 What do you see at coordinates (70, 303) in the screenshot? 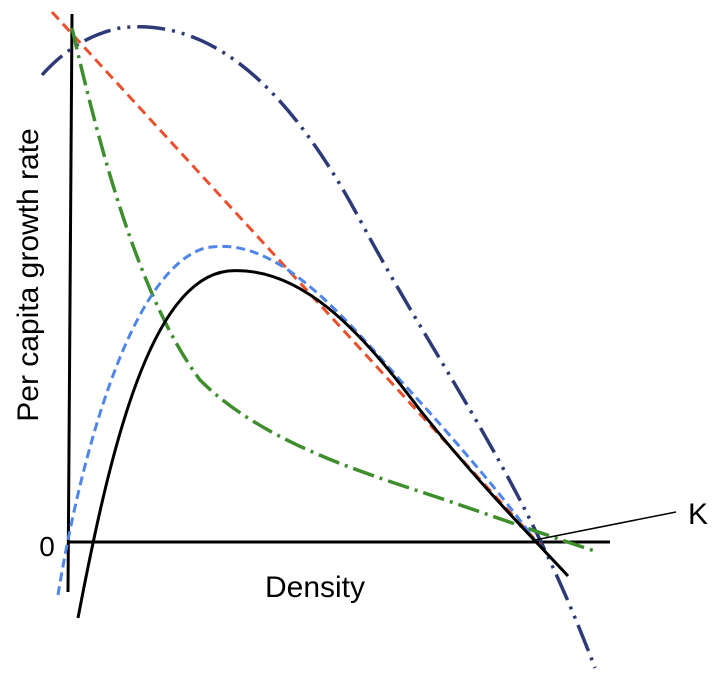
I see `y-axis` at bounding box center [70, 303].